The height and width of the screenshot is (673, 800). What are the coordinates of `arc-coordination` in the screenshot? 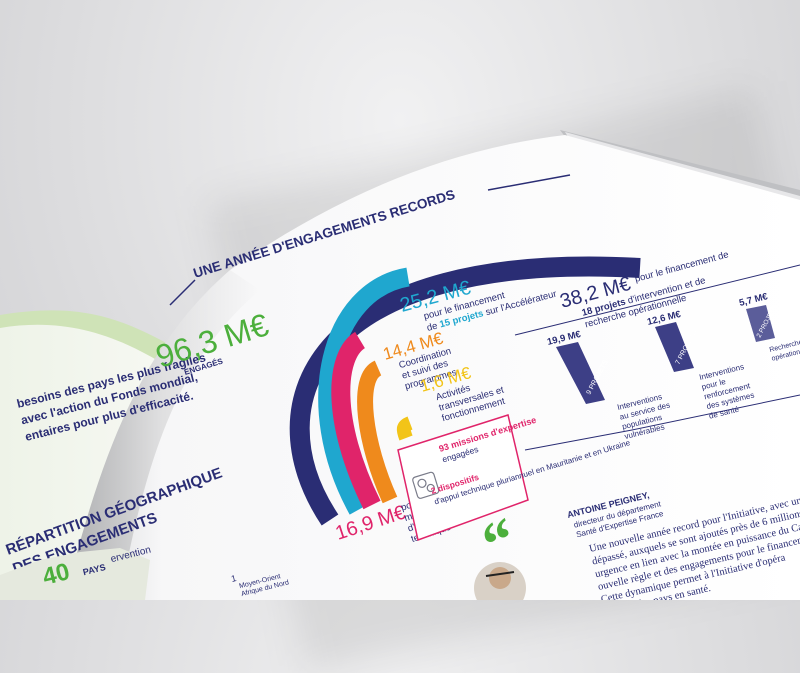 It's located at (377, 432).